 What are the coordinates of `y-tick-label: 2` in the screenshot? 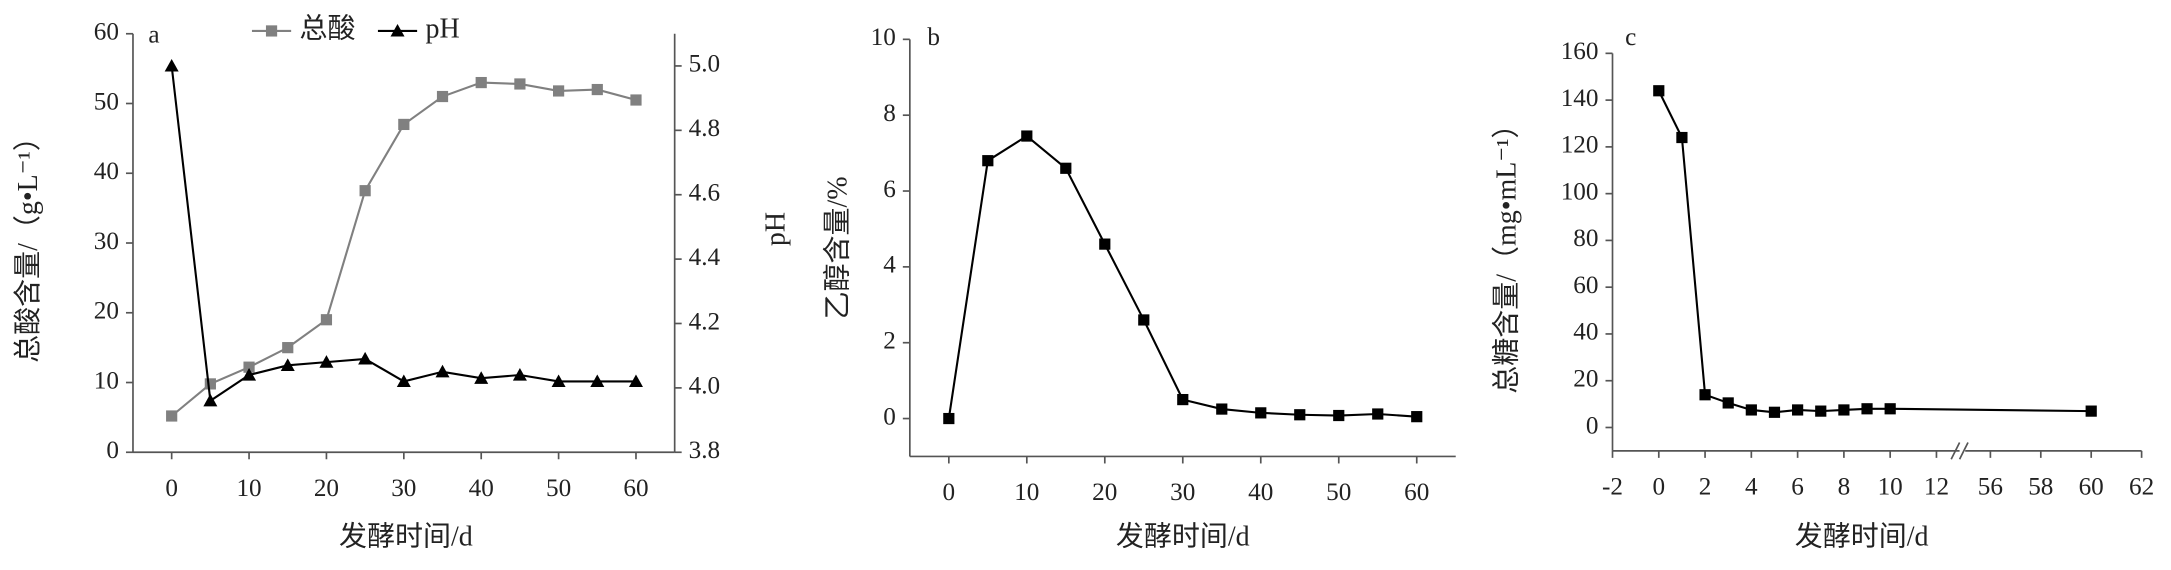 It's located at (889, 340).